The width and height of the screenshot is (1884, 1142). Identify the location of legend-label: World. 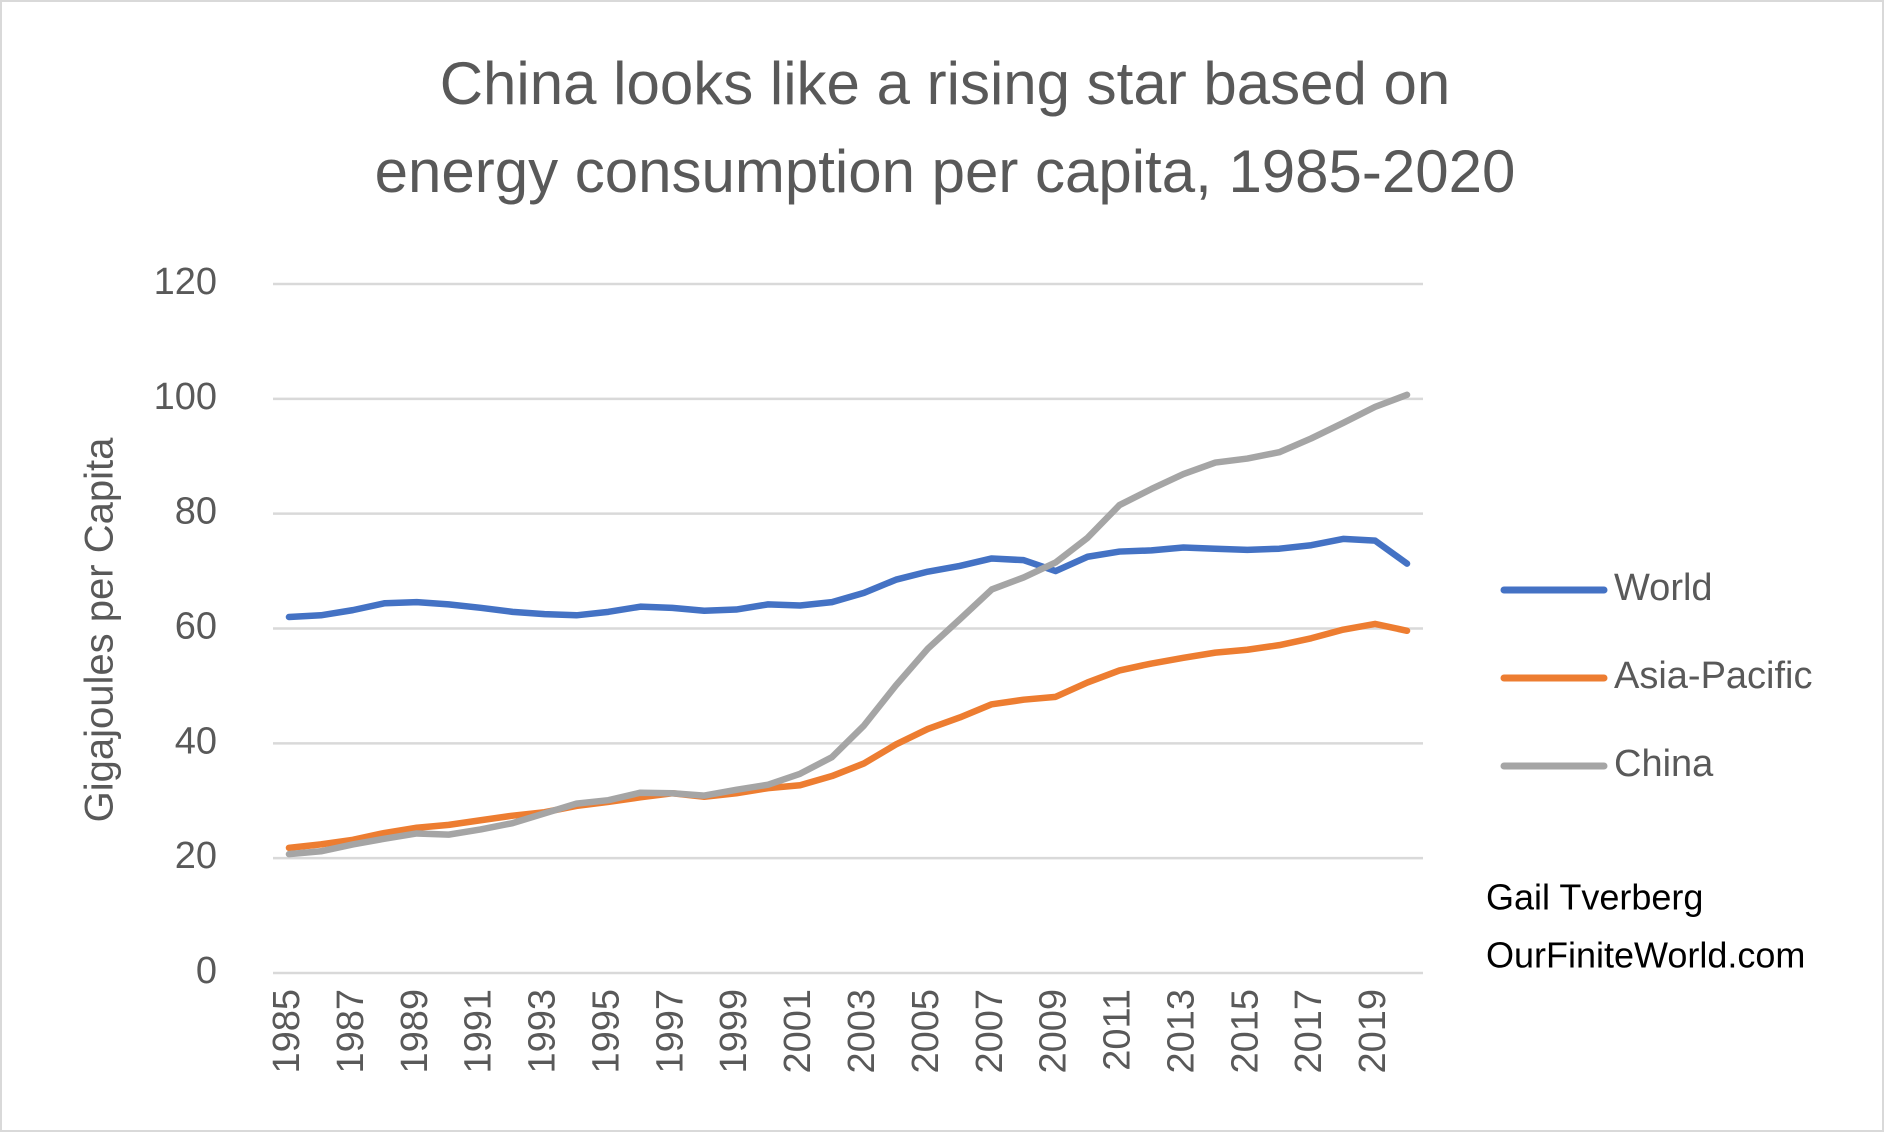
(1663, 588).